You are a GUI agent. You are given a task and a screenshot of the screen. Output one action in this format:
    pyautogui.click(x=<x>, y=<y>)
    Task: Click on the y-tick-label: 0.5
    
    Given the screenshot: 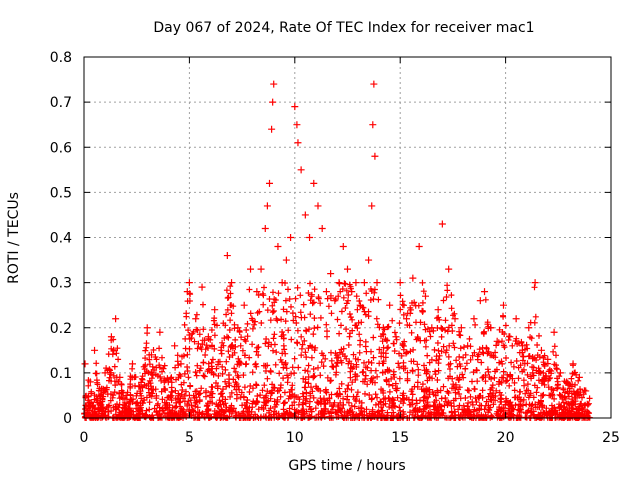 What is the action you would take?
    pyautogui.click(x=61, y=193)
    